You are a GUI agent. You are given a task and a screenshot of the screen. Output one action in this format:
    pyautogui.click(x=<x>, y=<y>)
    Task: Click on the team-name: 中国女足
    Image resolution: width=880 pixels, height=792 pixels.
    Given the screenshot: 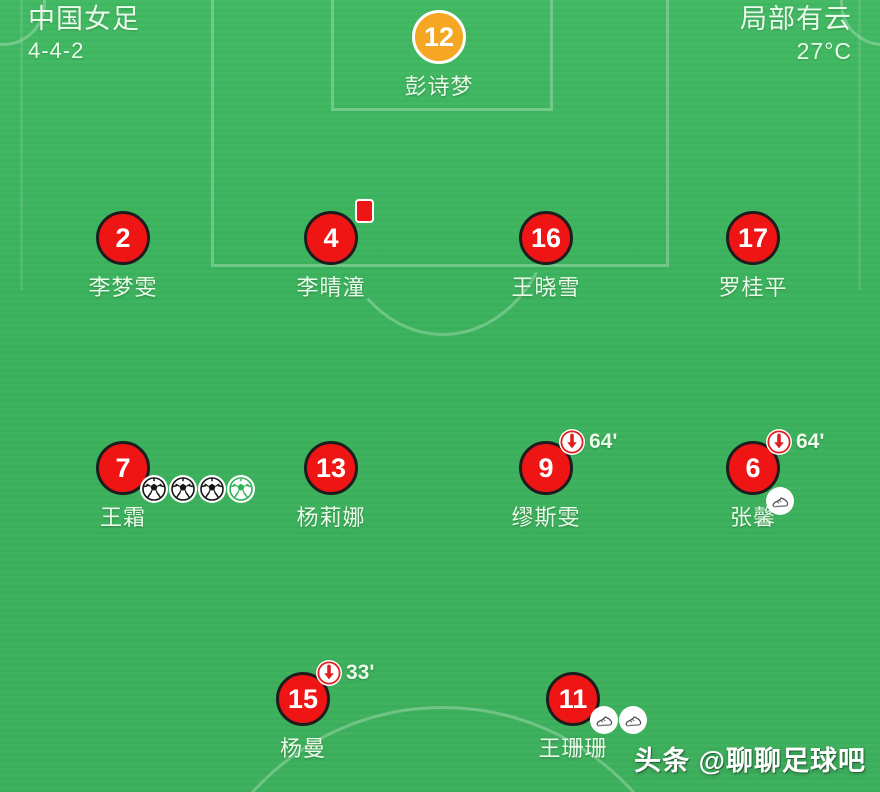 What is the action you would take?
    pyautogui.click(x=84, y=19)
    